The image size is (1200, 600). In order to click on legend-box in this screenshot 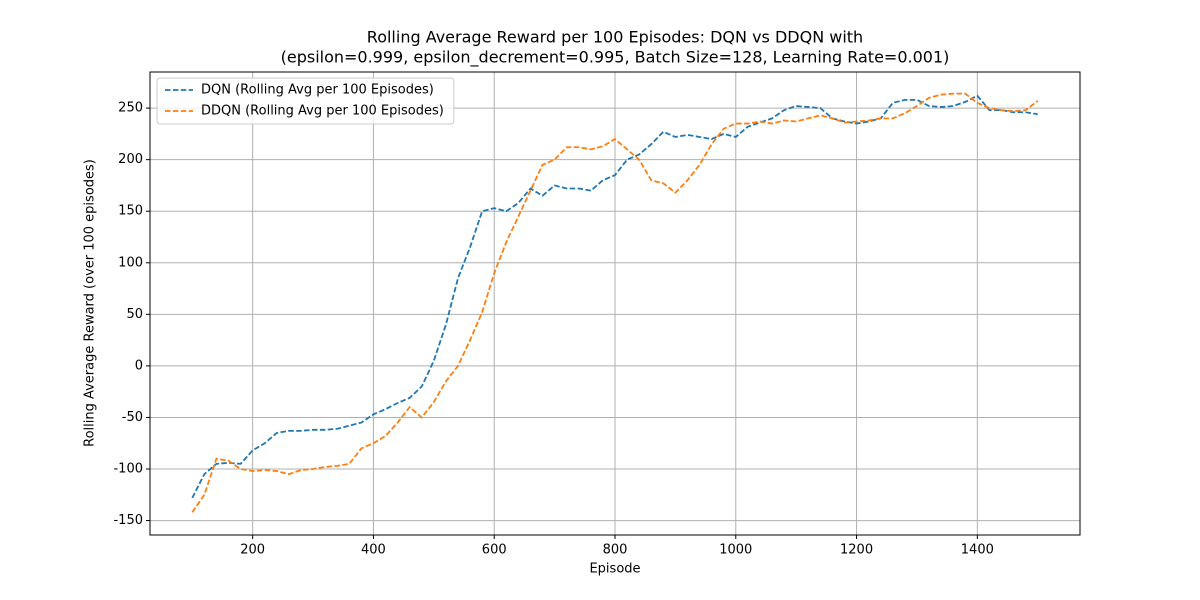, I will do `click(305, 101)`.